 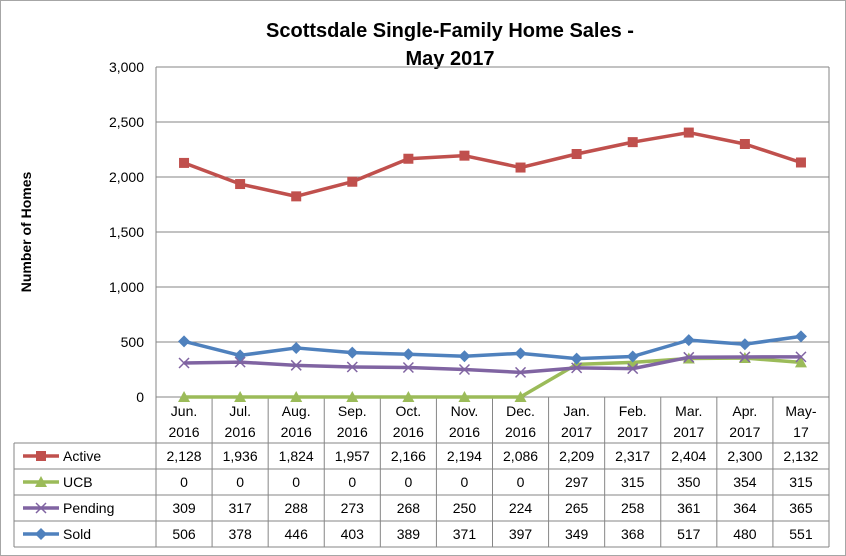 I want to click on legend-label-active: Active, so click(x=82, y=456).